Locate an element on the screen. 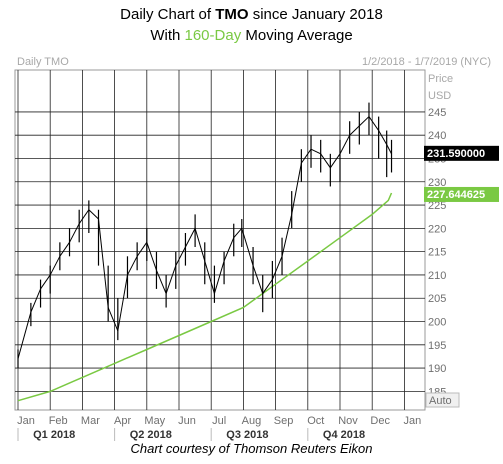  last-price-box is located at coordinates (461, 153).